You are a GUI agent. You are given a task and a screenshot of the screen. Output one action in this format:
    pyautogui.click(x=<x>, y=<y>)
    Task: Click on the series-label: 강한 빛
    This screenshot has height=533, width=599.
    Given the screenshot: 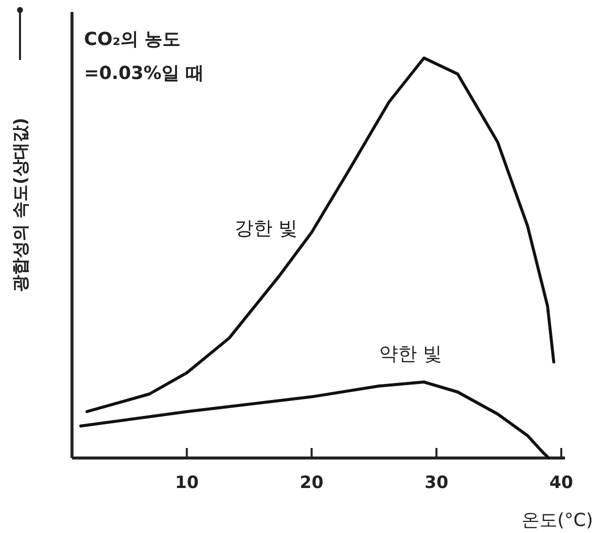 What is the action you would take?
    pyautogui.click(x=266, y=228)
    